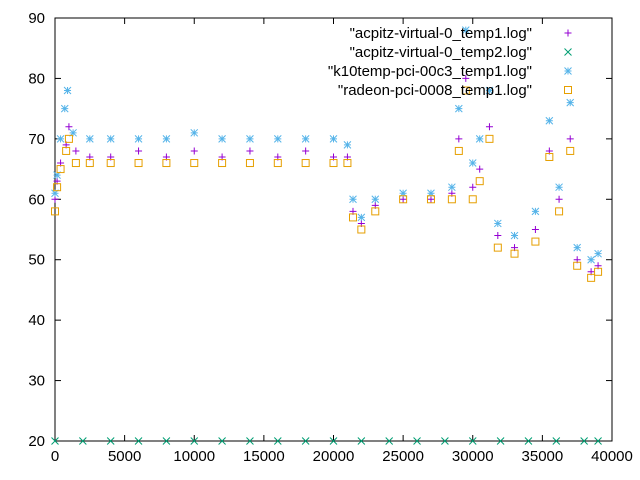 The height and width of the screenshot is (480, 640). I want to click on x-tick-label: 35000, so click(543, 456).